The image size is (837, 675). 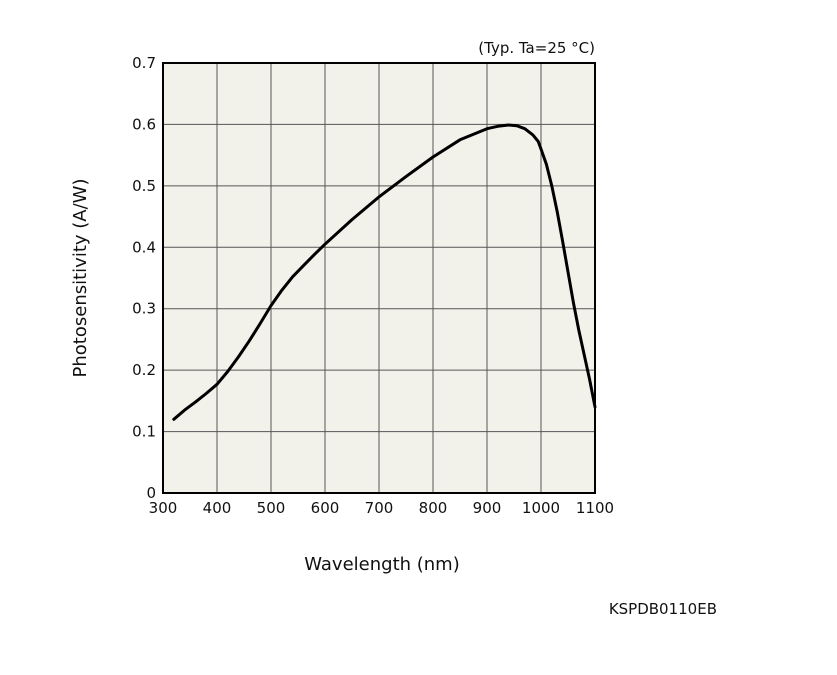 I want to click on figure-code: KSPDB0110EB, so click(x=663, y=609).